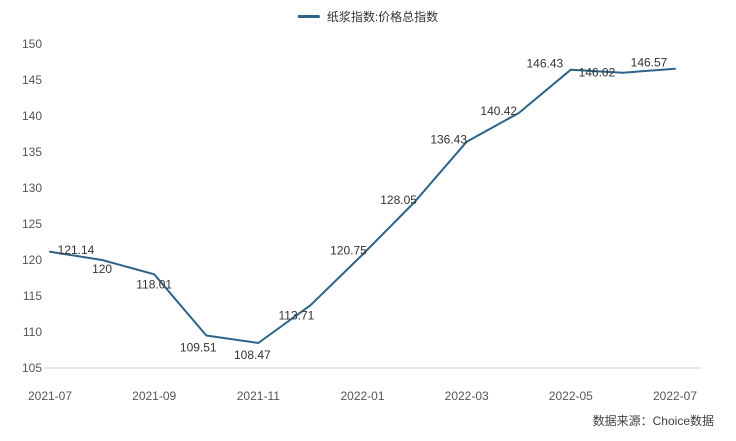 This screenshot has width=736, height=441. Describe the element at coordinates (362, 396) in the screenshot. I see `x-axis-tick-label: 2022-01` at that location.